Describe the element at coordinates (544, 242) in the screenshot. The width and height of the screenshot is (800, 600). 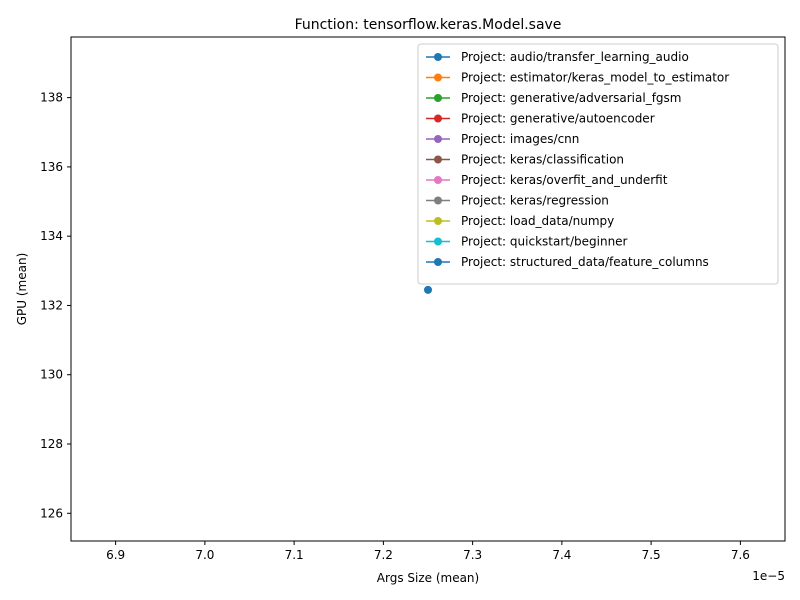
I see `legend-entry: Project: quickstart/beginner` at that location.